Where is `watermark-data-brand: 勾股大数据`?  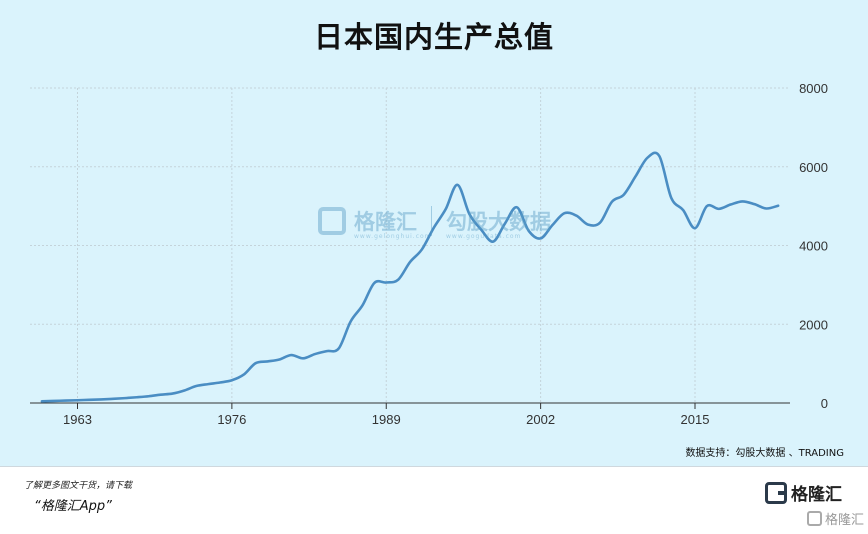 watermark-data-brand: 勾股大数据 is located at coordinates (498, 222).